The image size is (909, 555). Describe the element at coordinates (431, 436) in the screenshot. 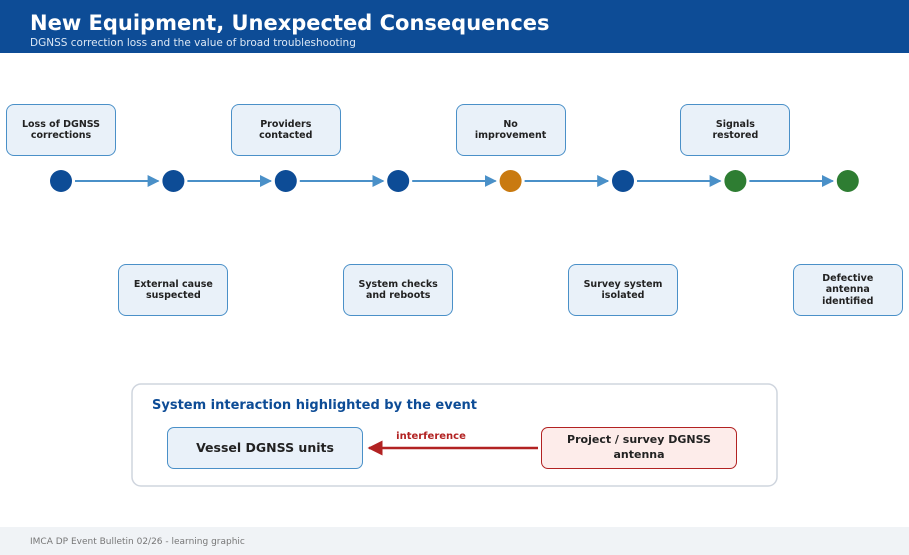

I see `edge-label: interference` at that location.